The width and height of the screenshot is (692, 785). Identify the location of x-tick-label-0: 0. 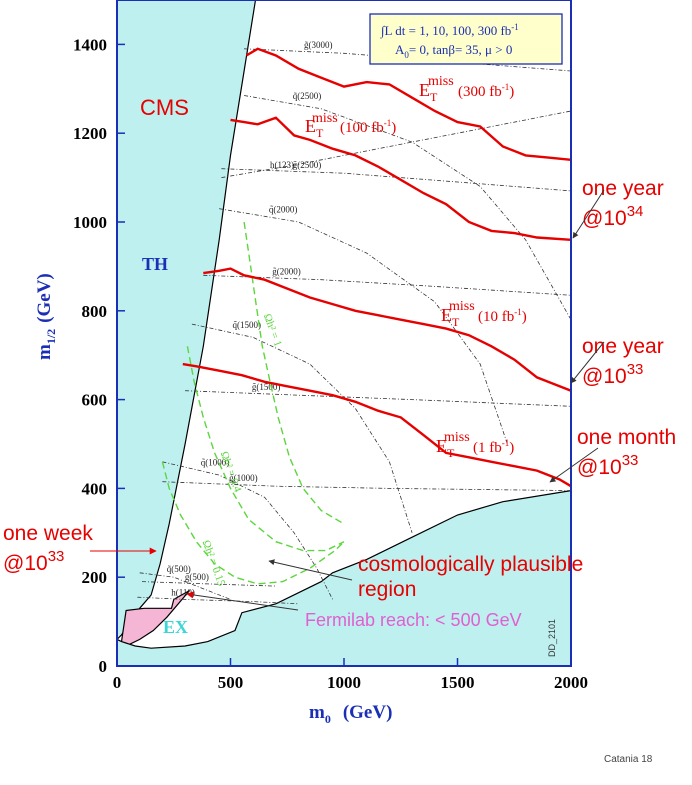
(117, 682).